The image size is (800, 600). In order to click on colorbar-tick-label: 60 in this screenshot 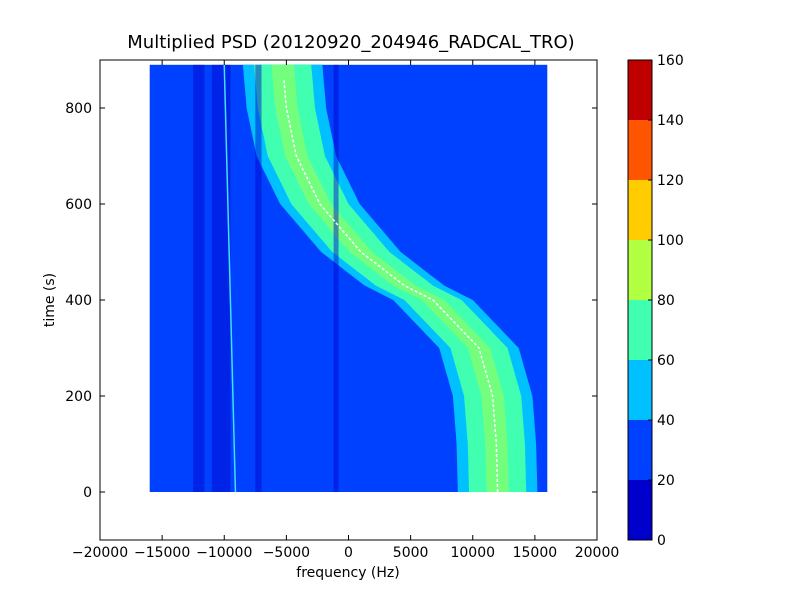, I will do `click(666, 361)`.